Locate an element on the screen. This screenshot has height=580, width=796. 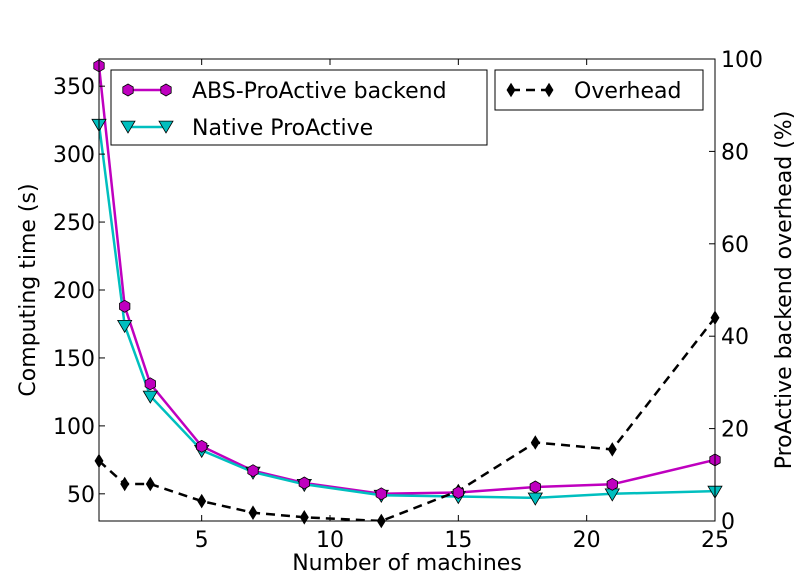
x-tick-label-25: 25 is located at coordinates (715, 540).